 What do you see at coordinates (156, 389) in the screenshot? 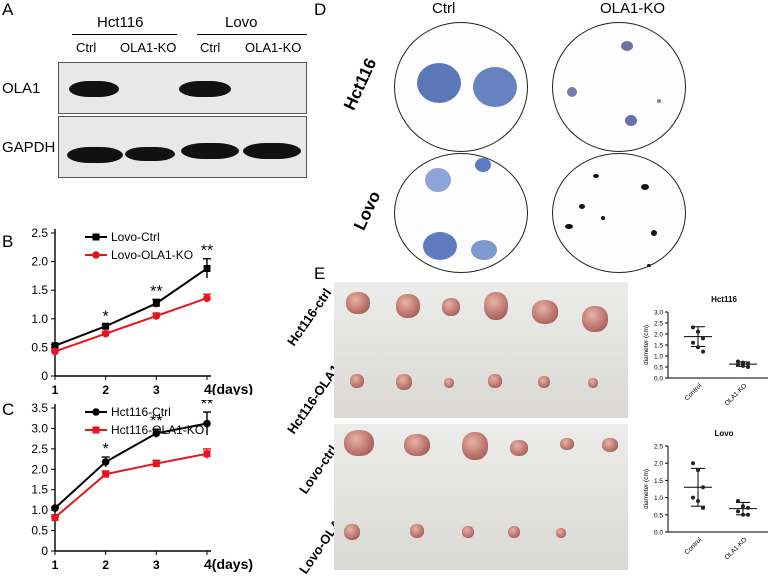
I see `x-tick-label: 3` at bounding box center [156, 389].